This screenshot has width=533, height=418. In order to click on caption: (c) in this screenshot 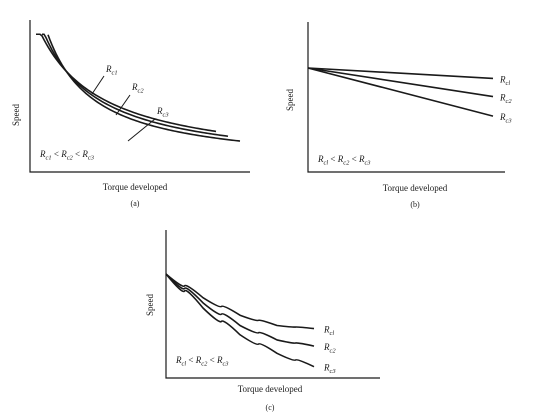, I will do `click(270, 407)`.